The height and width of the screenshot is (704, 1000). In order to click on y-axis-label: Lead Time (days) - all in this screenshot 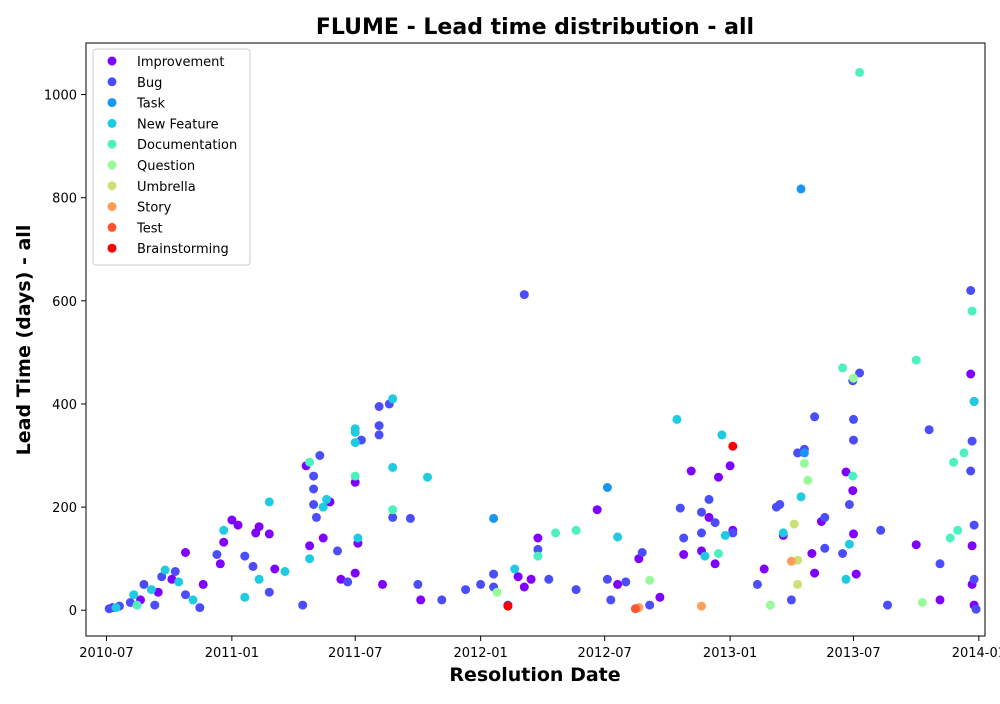, I will do `click(24, 340)`.